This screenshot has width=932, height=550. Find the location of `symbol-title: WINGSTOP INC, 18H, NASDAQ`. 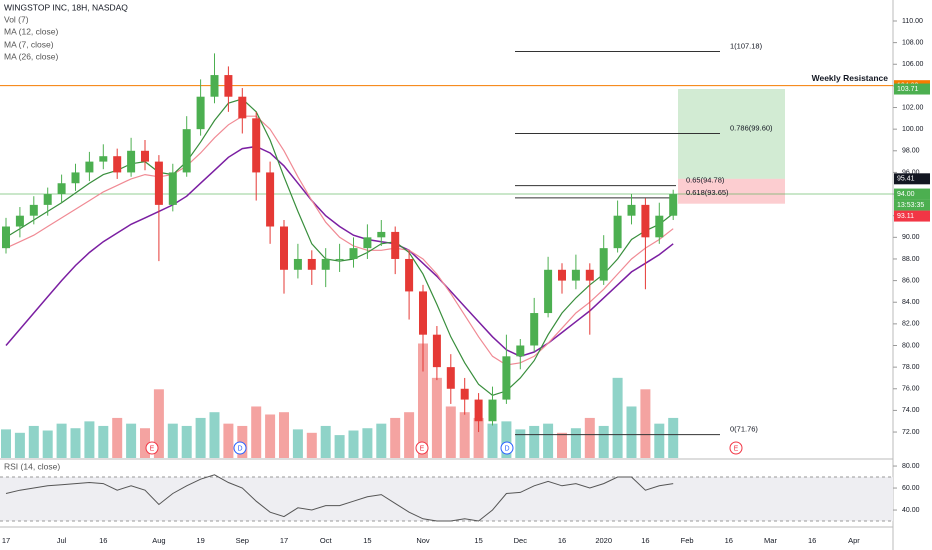

symbol-title: WINGSTOP INC, 18H, NASDAQ is located at coordinates (66, 7).